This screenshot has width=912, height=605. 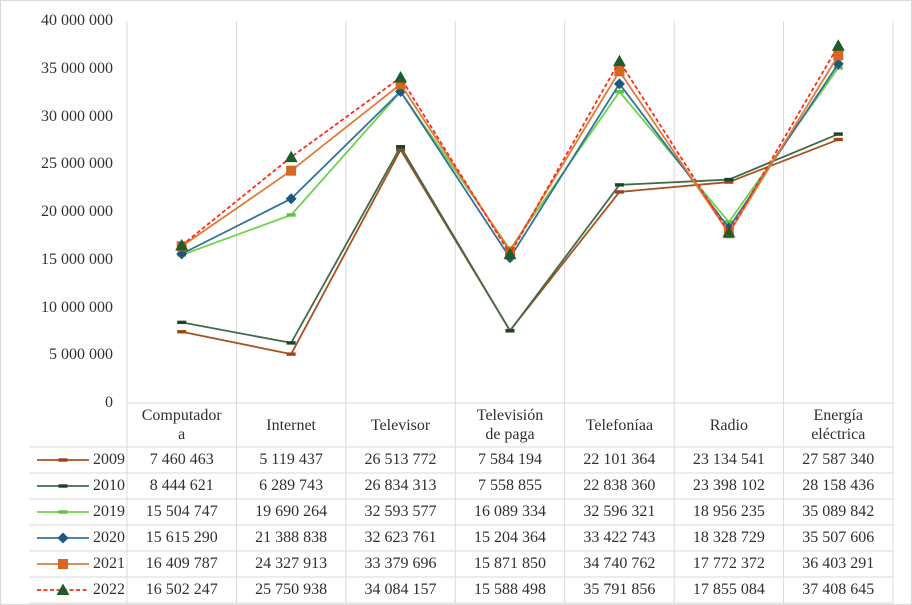 What do you see at coordinates (400, 537) in the screenshot?
I see `table-cell: 32 623 761` at bounding box center [400, 537].